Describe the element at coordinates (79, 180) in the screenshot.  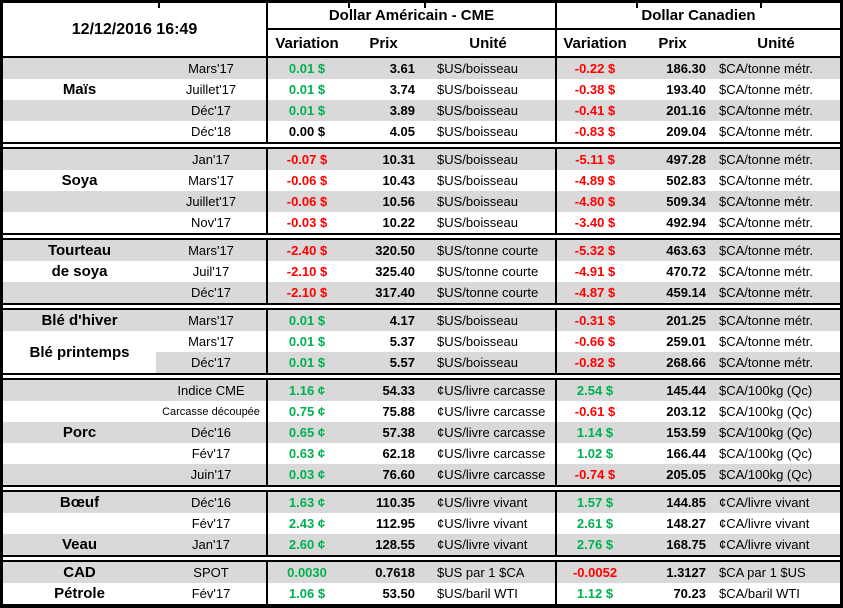
I see `cell-commodity-label: Soya` at that location.